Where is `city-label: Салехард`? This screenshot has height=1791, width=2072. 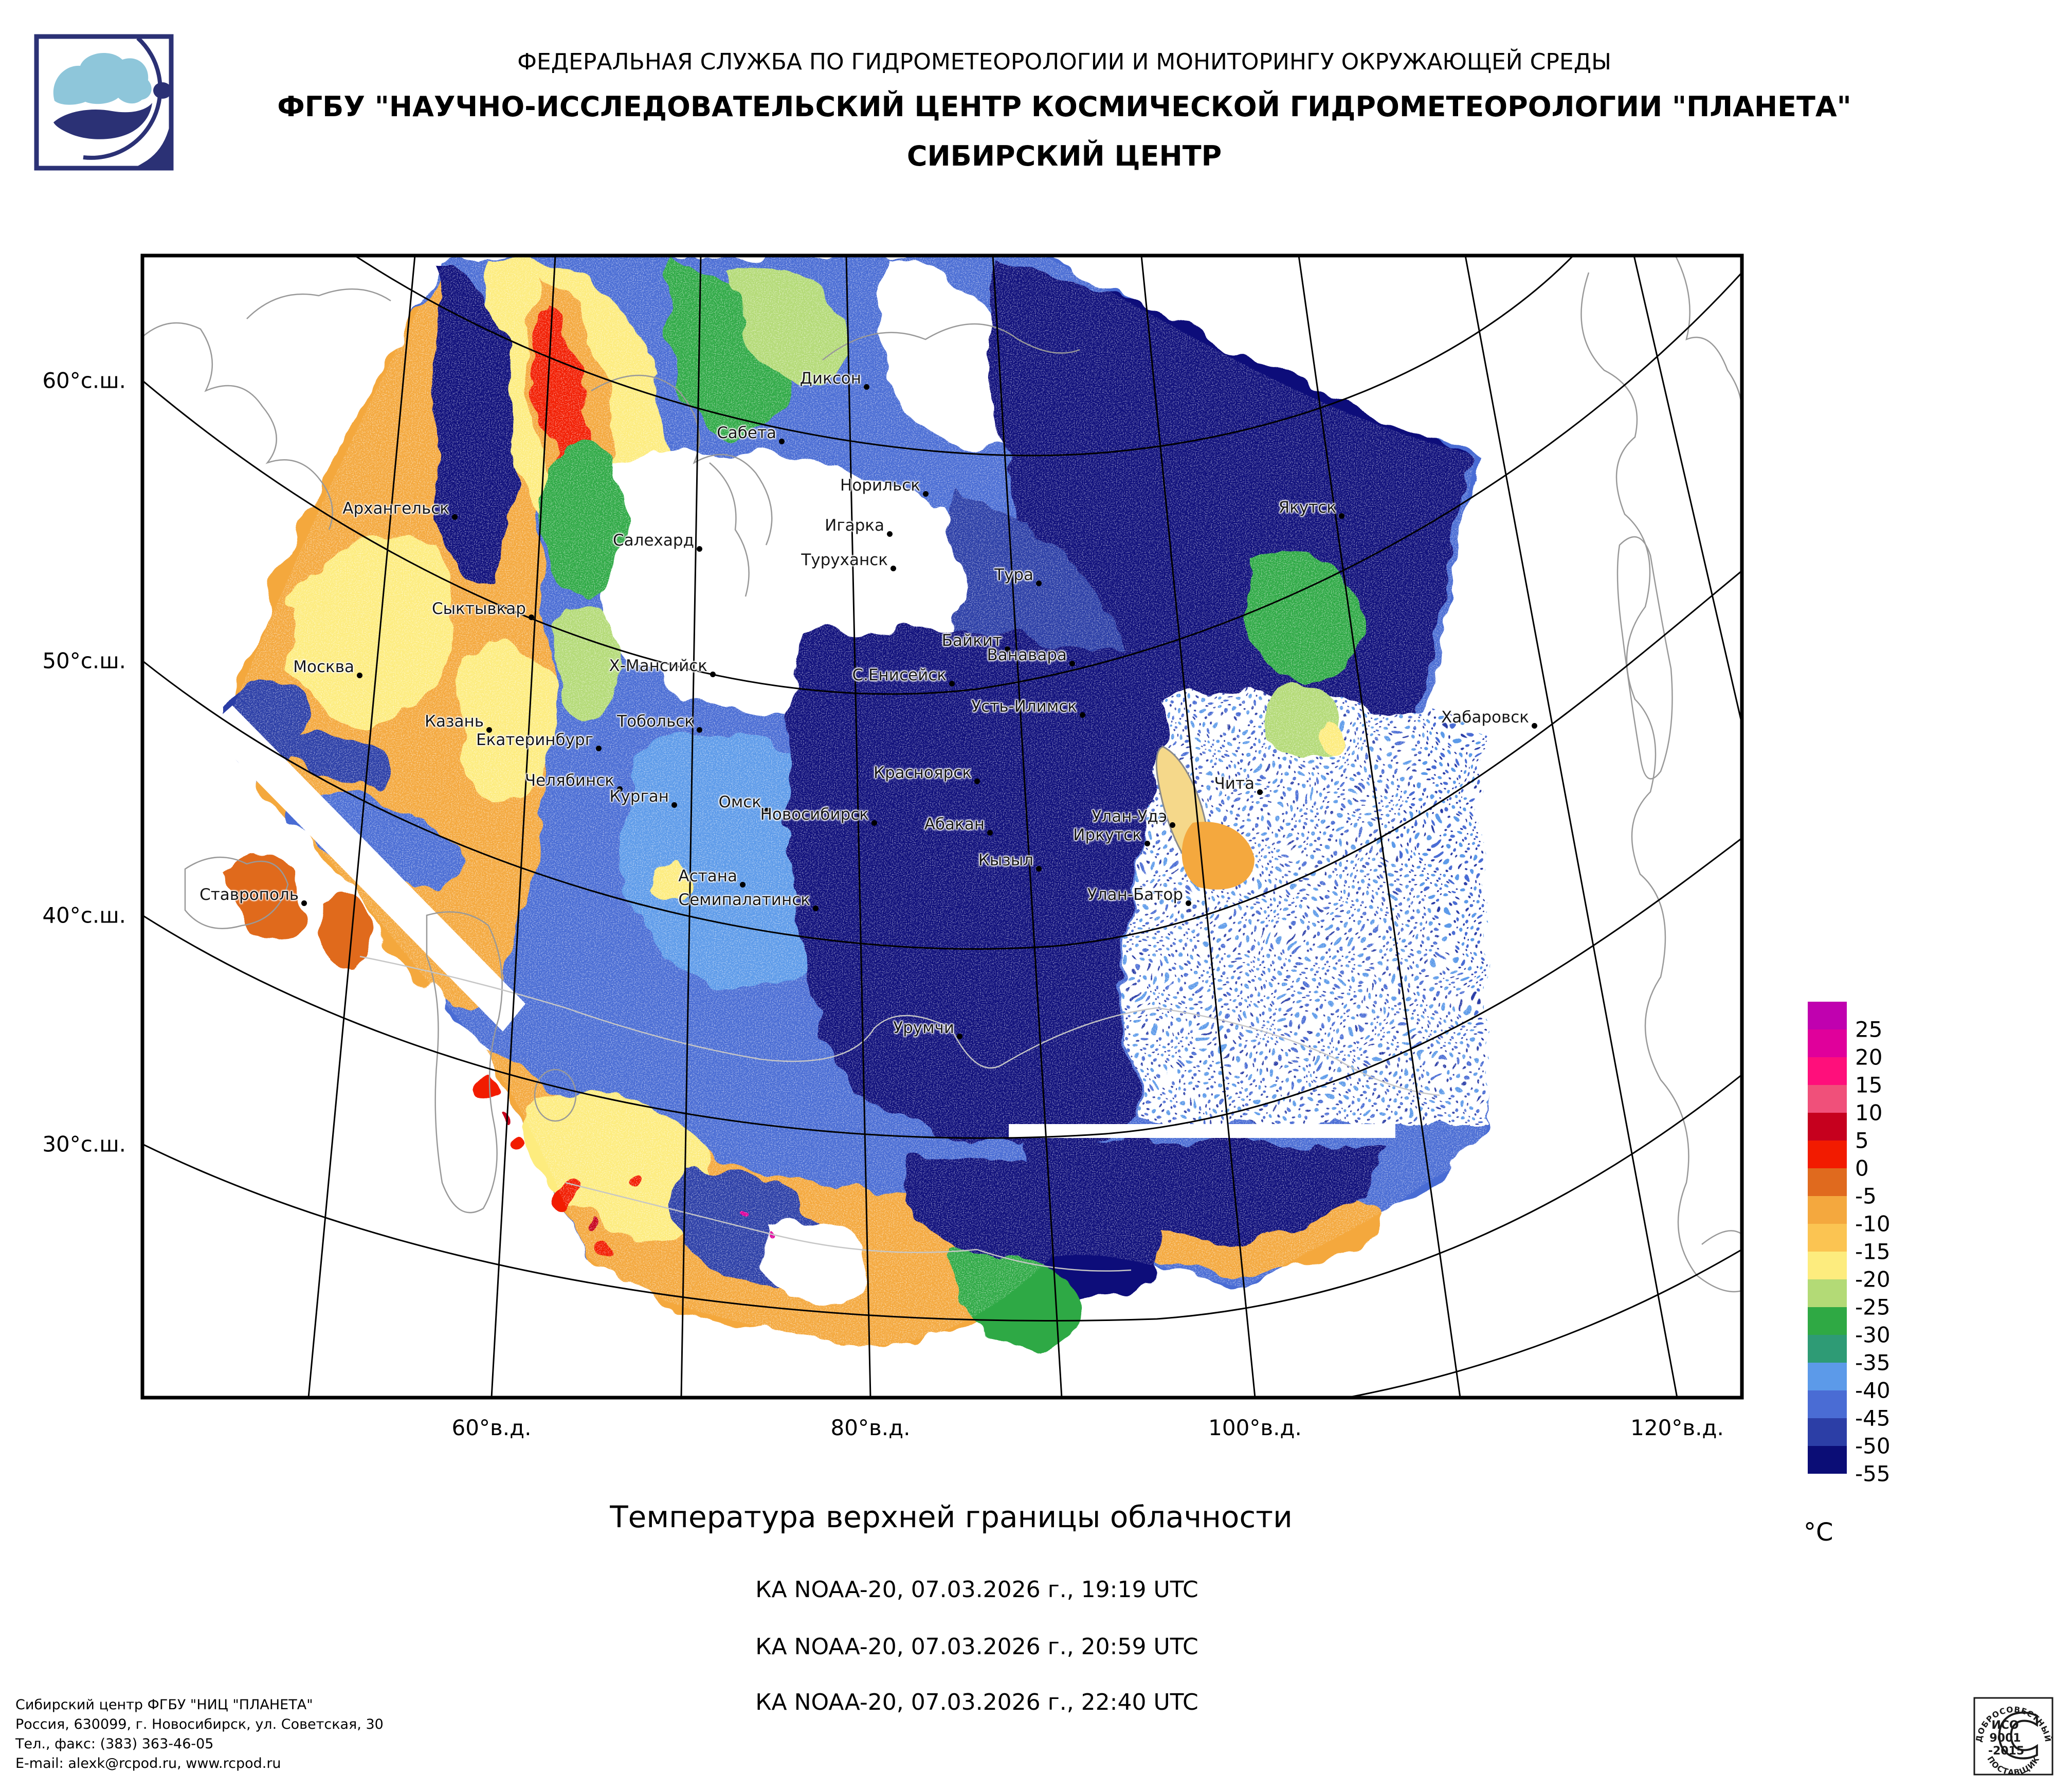
city-label: Салехард is located at coordinates (653, 540).